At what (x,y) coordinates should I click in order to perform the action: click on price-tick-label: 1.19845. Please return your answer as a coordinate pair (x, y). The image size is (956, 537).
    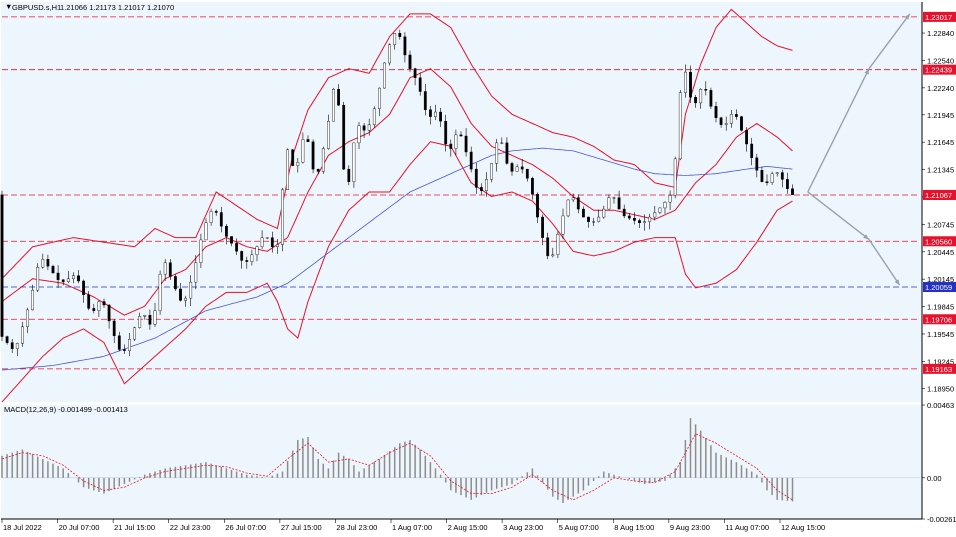
    Looking at the image, I should click on (940, 307).